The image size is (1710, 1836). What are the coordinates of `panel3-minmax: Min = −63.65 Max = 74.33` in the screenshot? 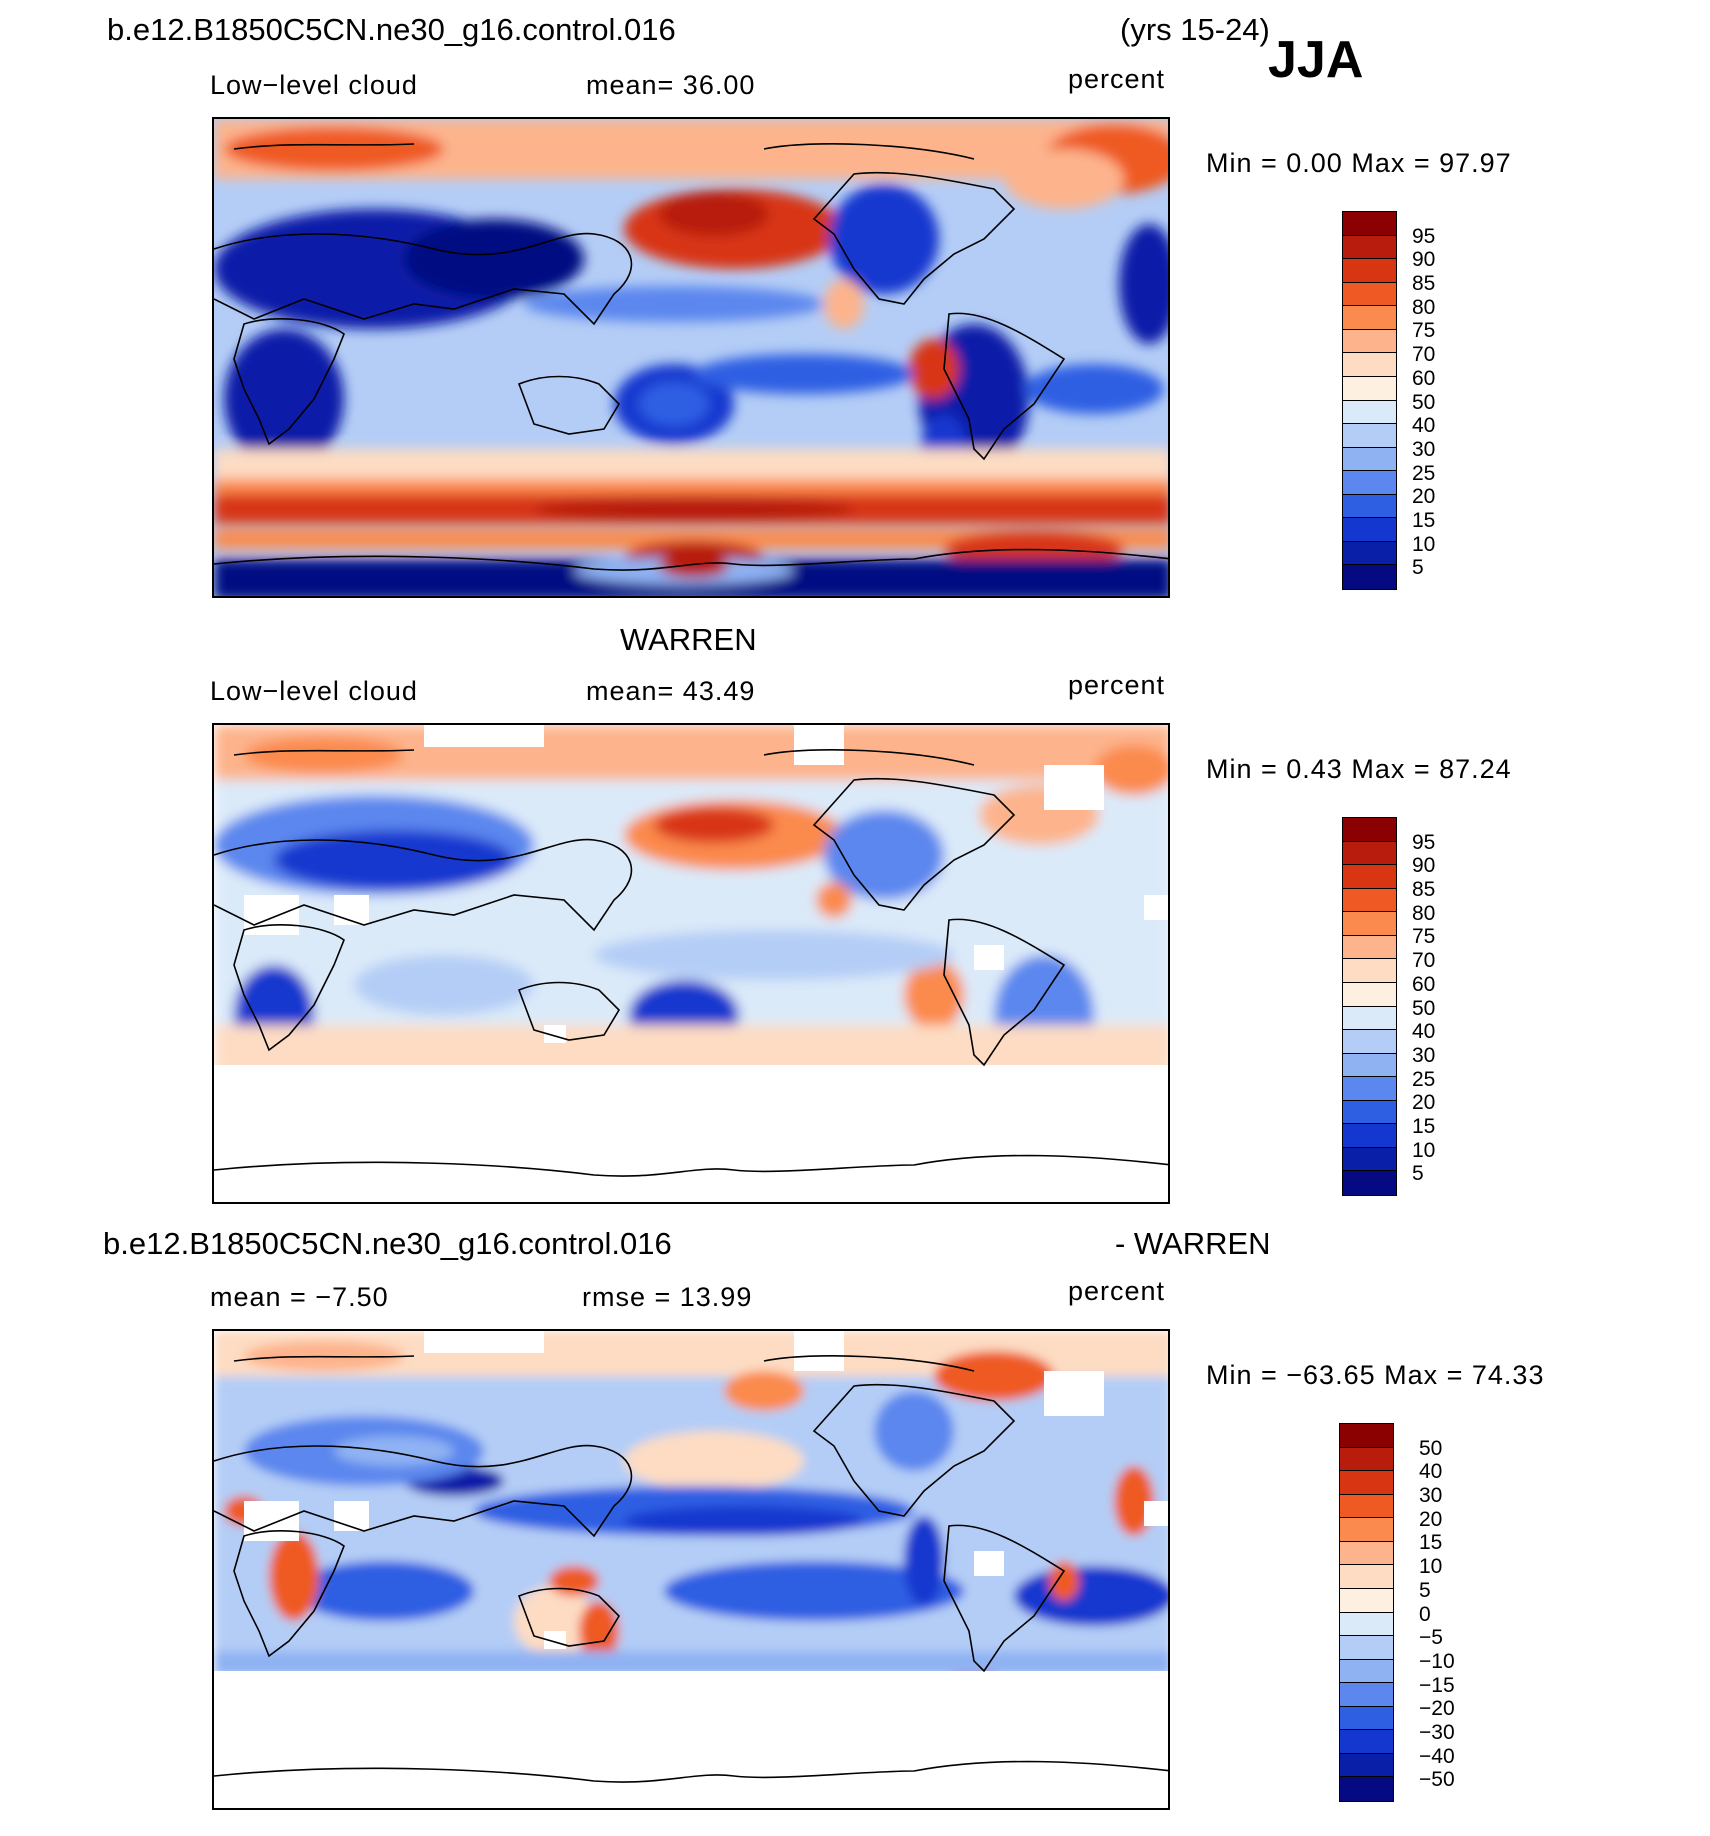 It's located at (1375, 1375).